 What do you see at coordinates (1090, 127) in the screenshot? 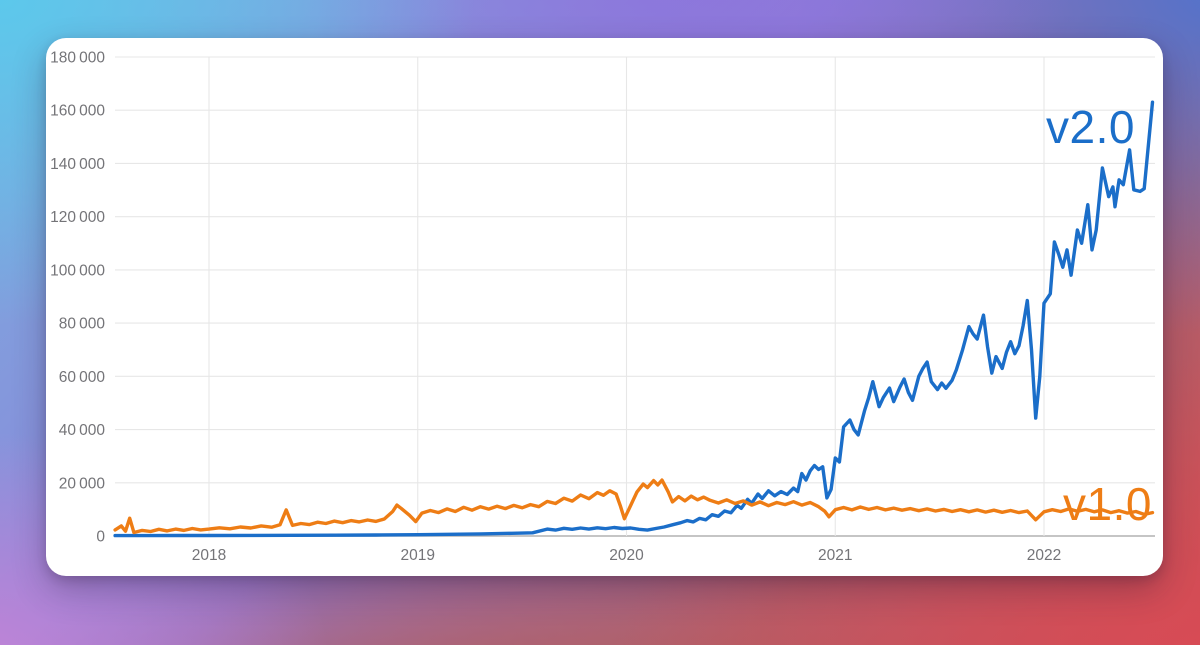
I see `series-label-v2: v2.0` at bounding box center [1090, 127].